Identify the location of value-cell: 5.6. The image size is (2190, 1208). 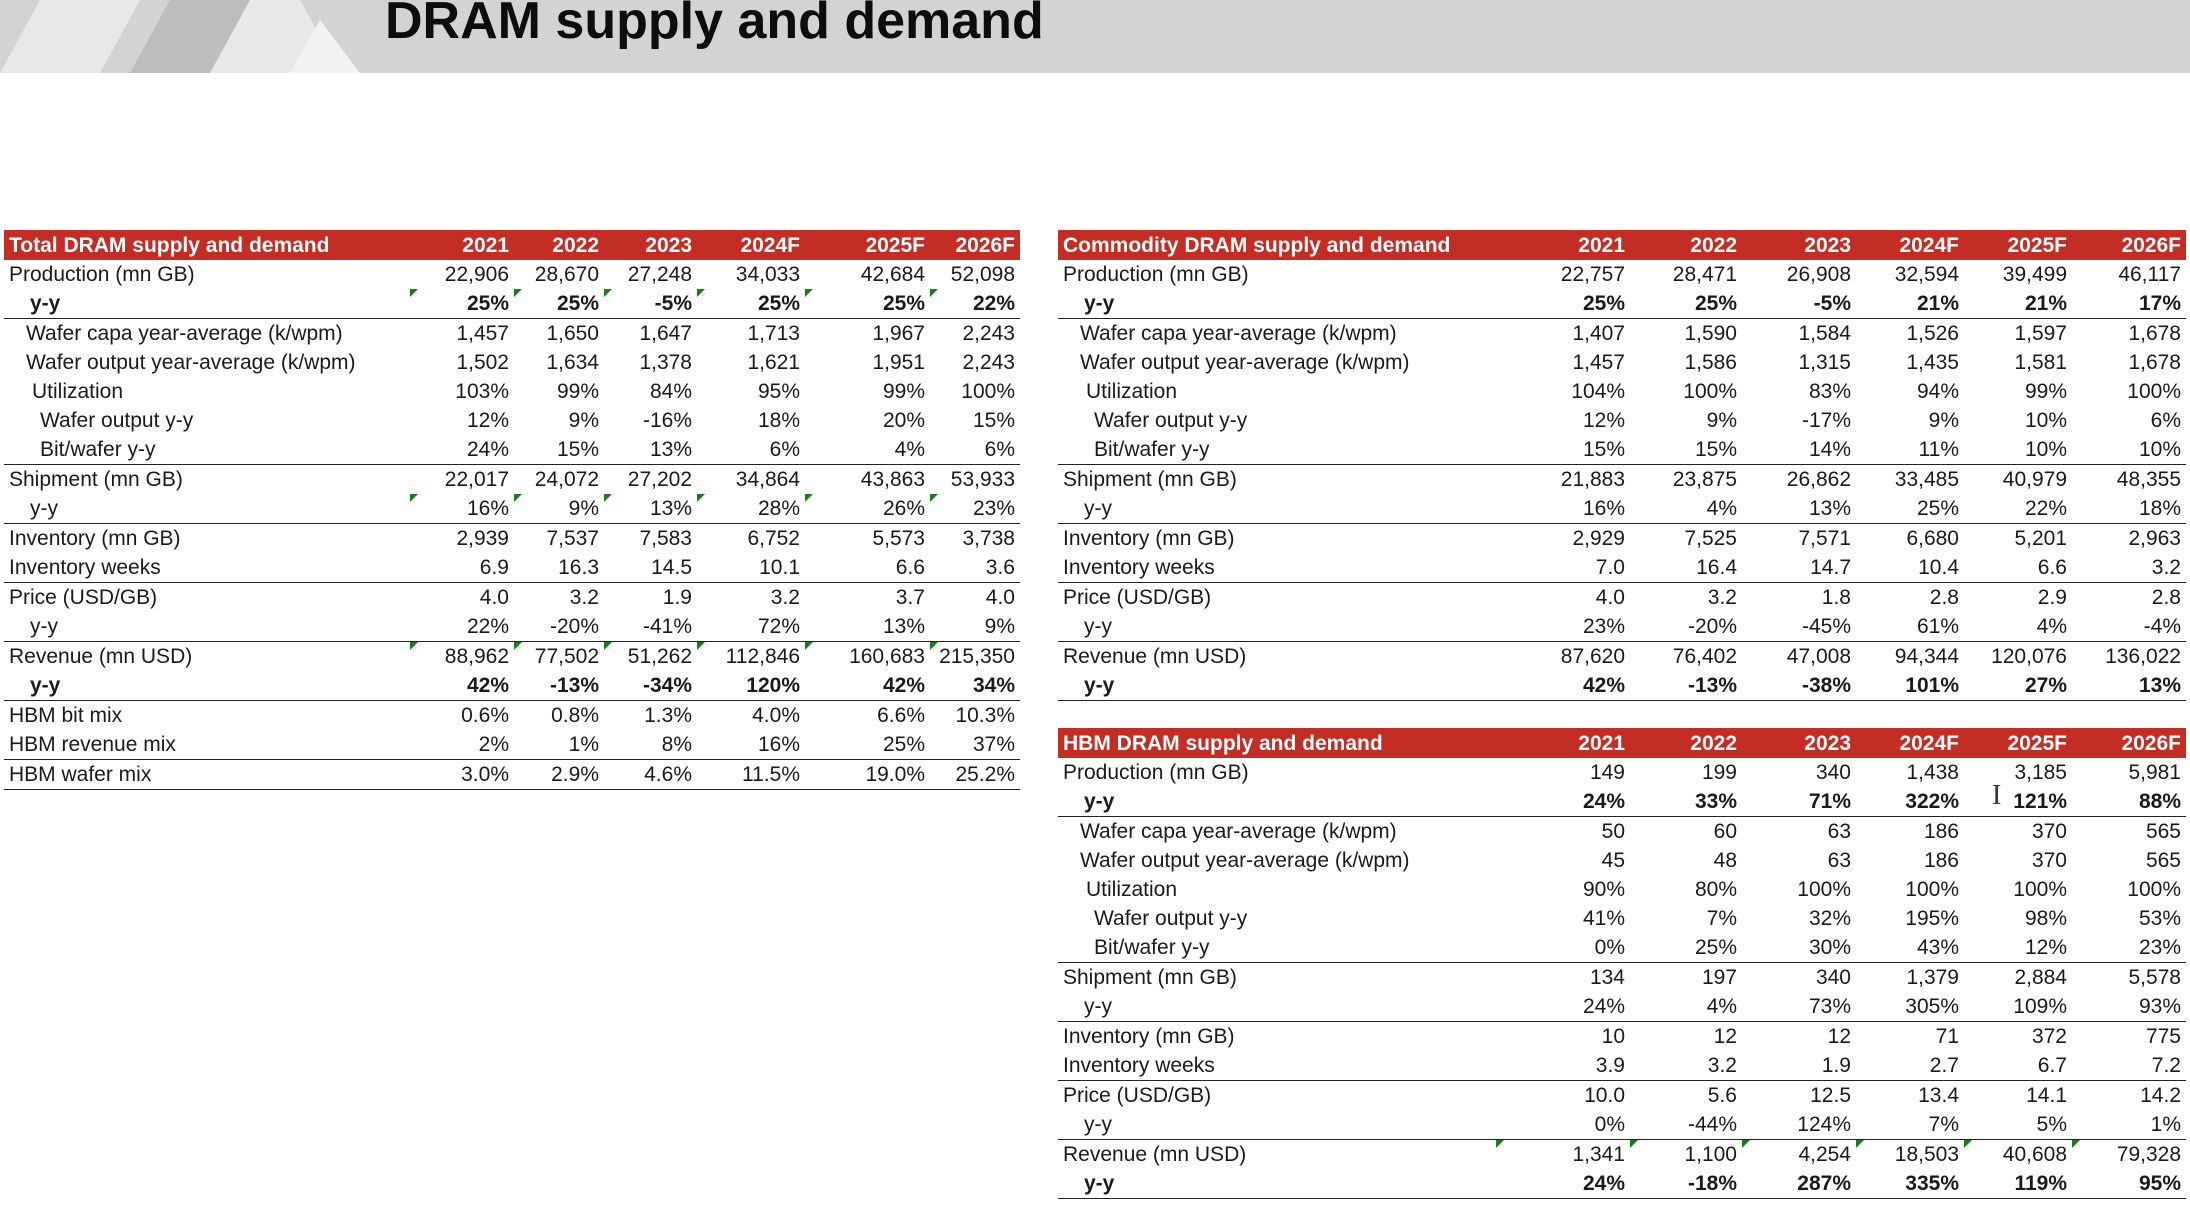
(1686, 1095).